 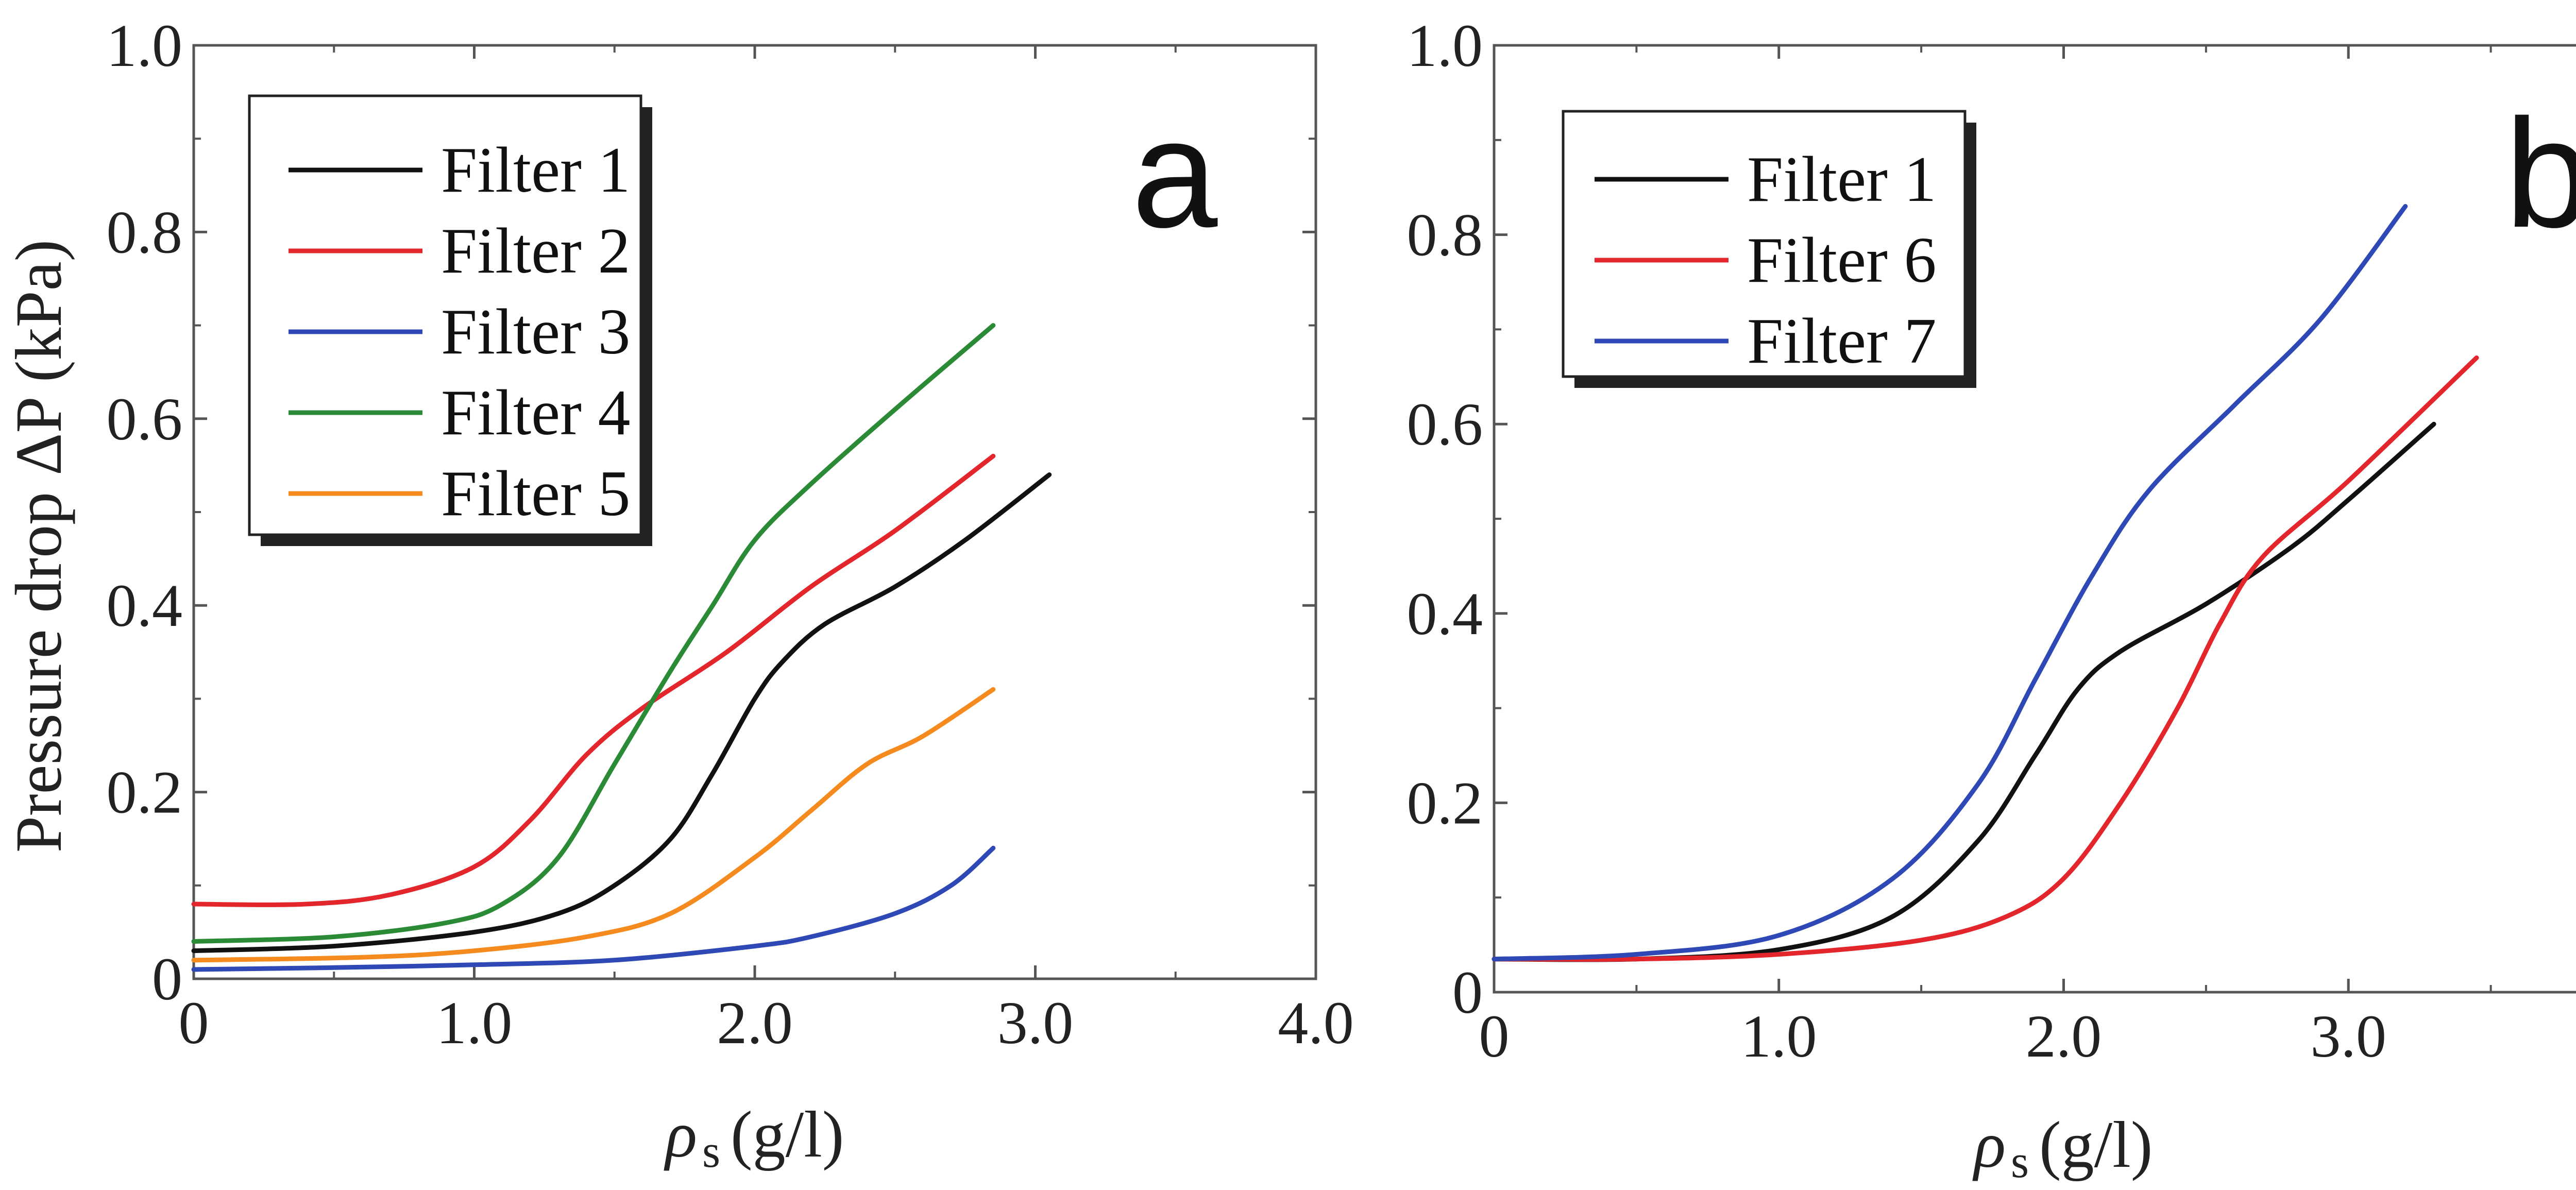 What do you see at coordinates (145, 512) in the screenshot?
I see `panel-a-y-tick-labels: 0 0.2 0.4 0.6 0.8 1.0` at bounding box center [145, 512].